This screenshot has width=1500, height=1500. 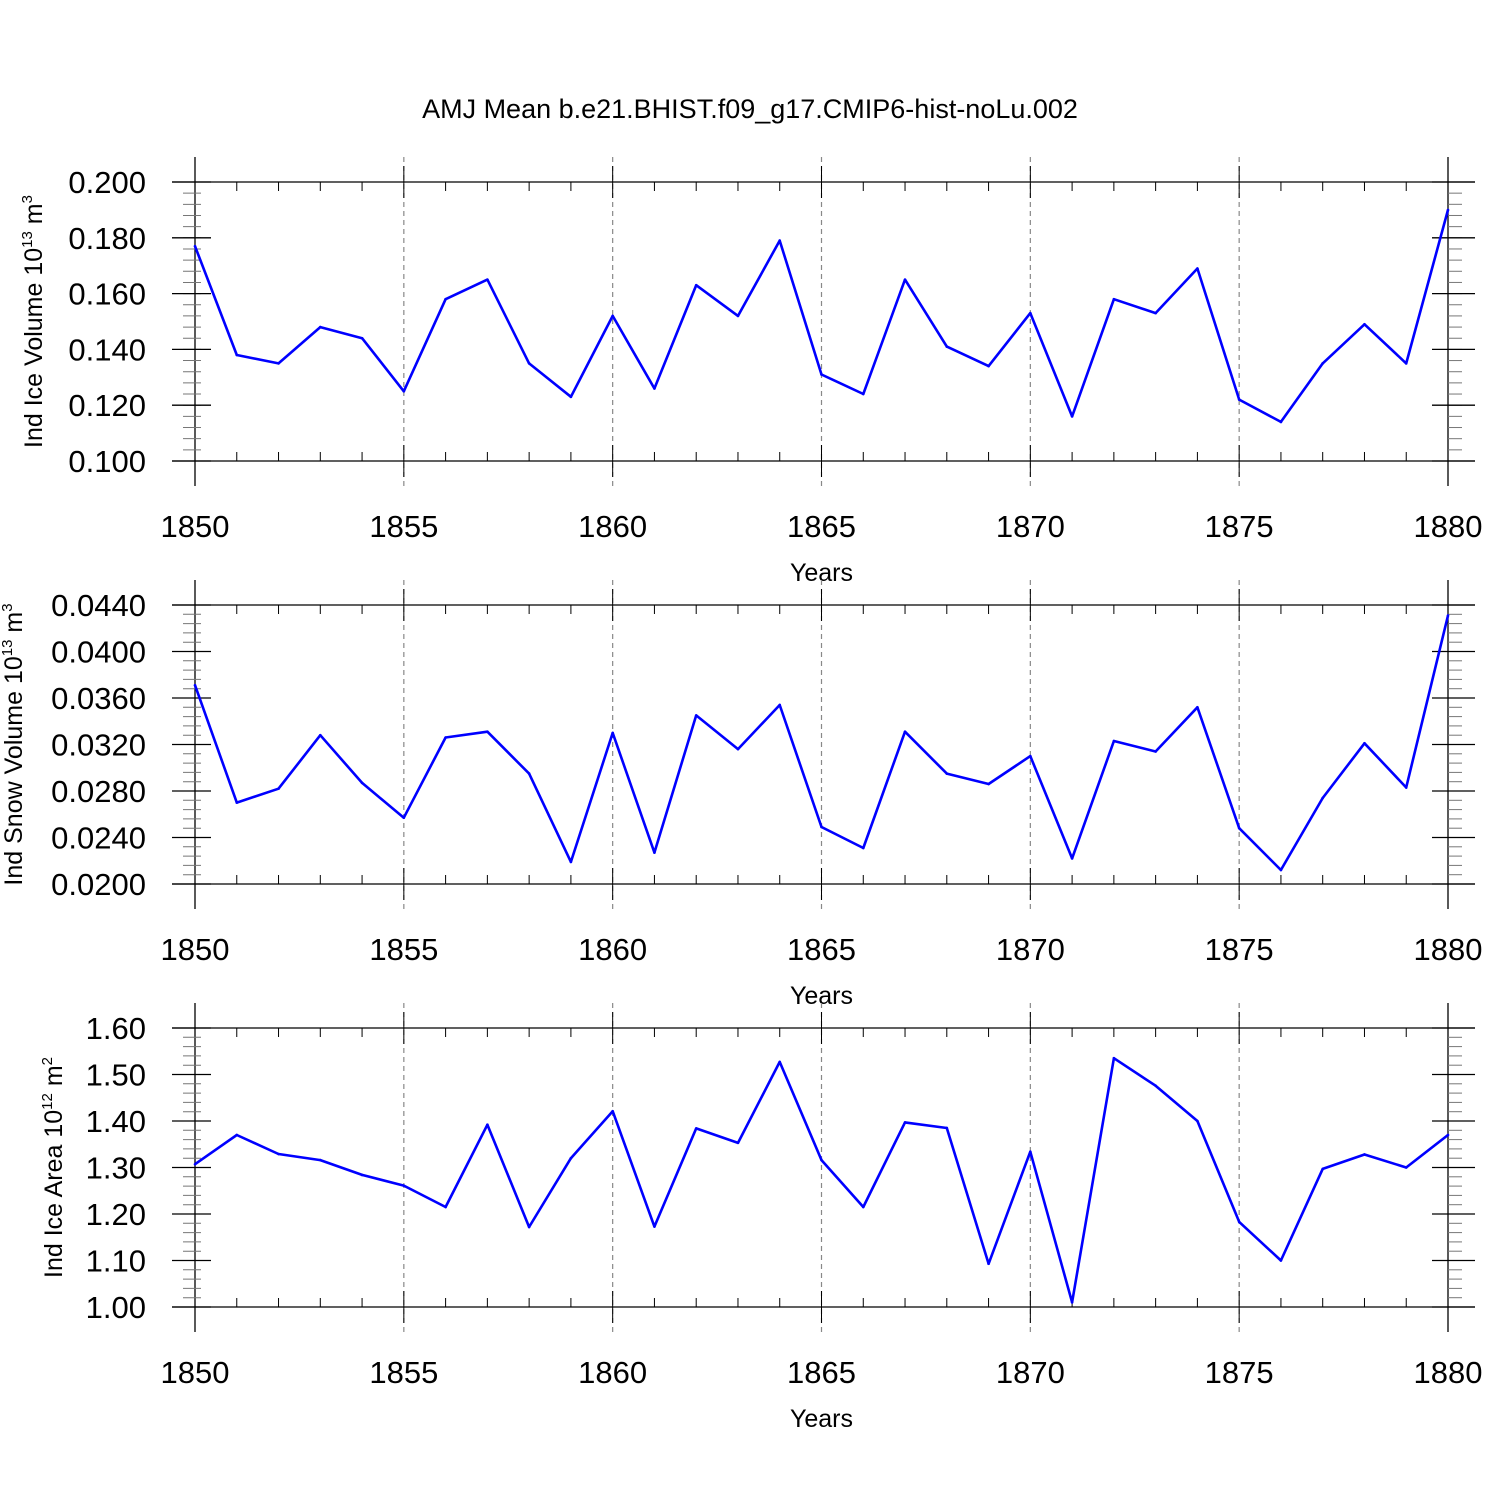 What do you see at coordinates (8, 607) in the screenshot?
I see `y-axis-label-superscript: 3` at bounding box center [8, 607].